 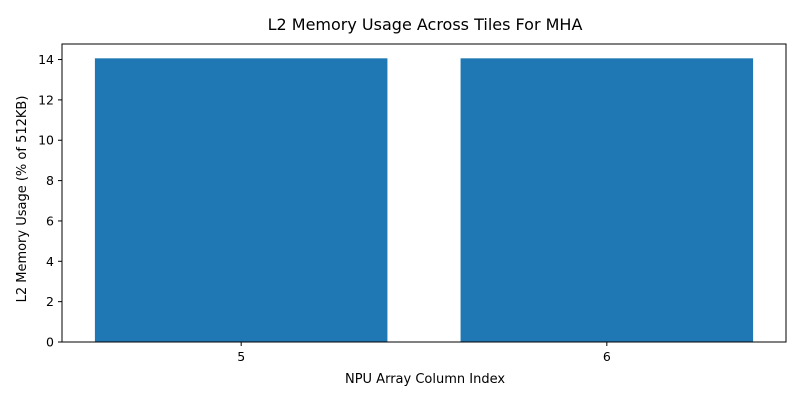 I want to click on y-tick-label: 8, so click(x=50, y=180).